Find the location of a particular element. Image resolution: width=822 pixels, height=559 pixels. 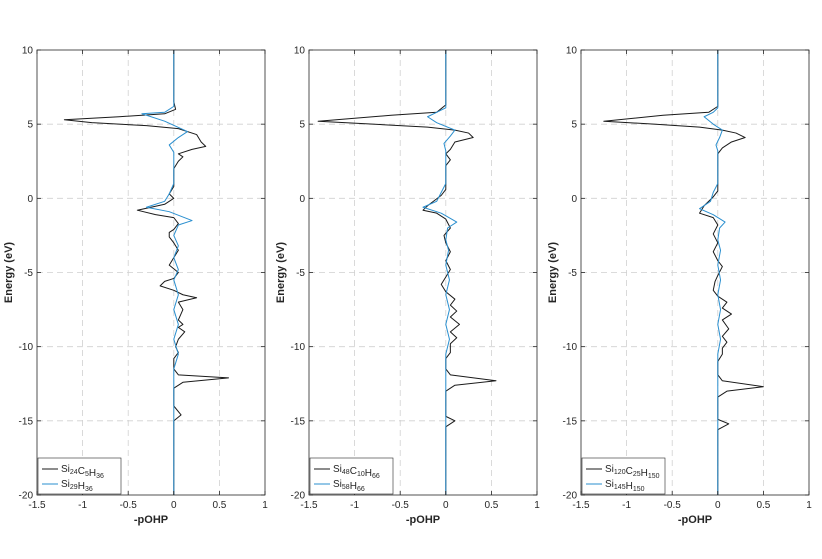

legend-entry: Si48C10H66 is located at coordinates (356, 472).